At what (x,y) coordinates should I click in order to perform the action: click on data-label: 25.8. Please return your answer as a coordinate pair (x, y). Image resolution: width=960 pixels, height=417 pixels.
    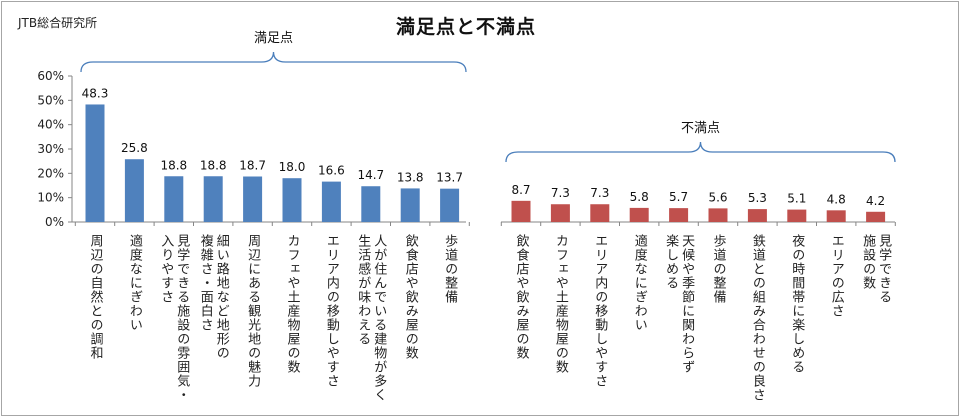
    Looking at the image, I should click on (134, 148).